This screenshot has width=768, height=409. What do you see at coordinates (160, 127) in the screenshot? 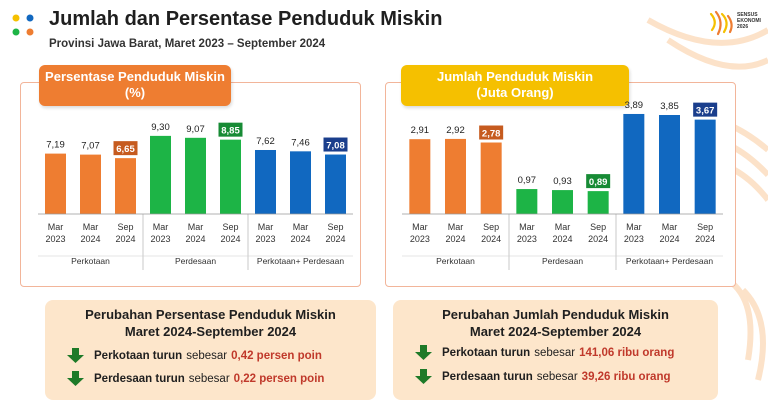
I see `data-label: 9,30` at bounding box center [160, 127].